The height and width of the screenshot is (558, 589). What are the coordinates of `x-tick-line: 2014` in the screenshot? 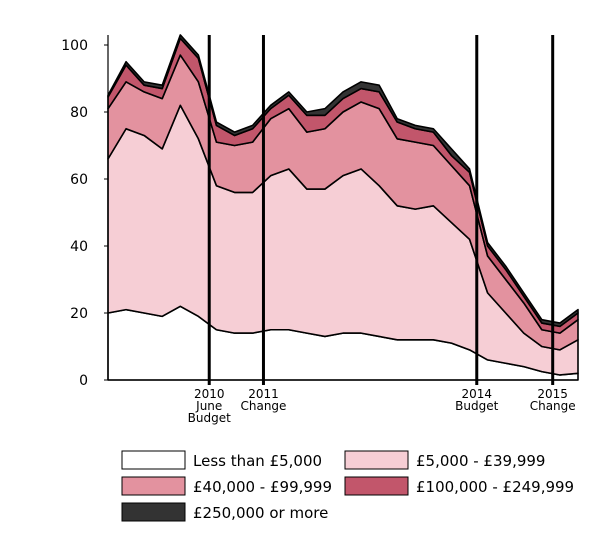 It's located at (476, 394).